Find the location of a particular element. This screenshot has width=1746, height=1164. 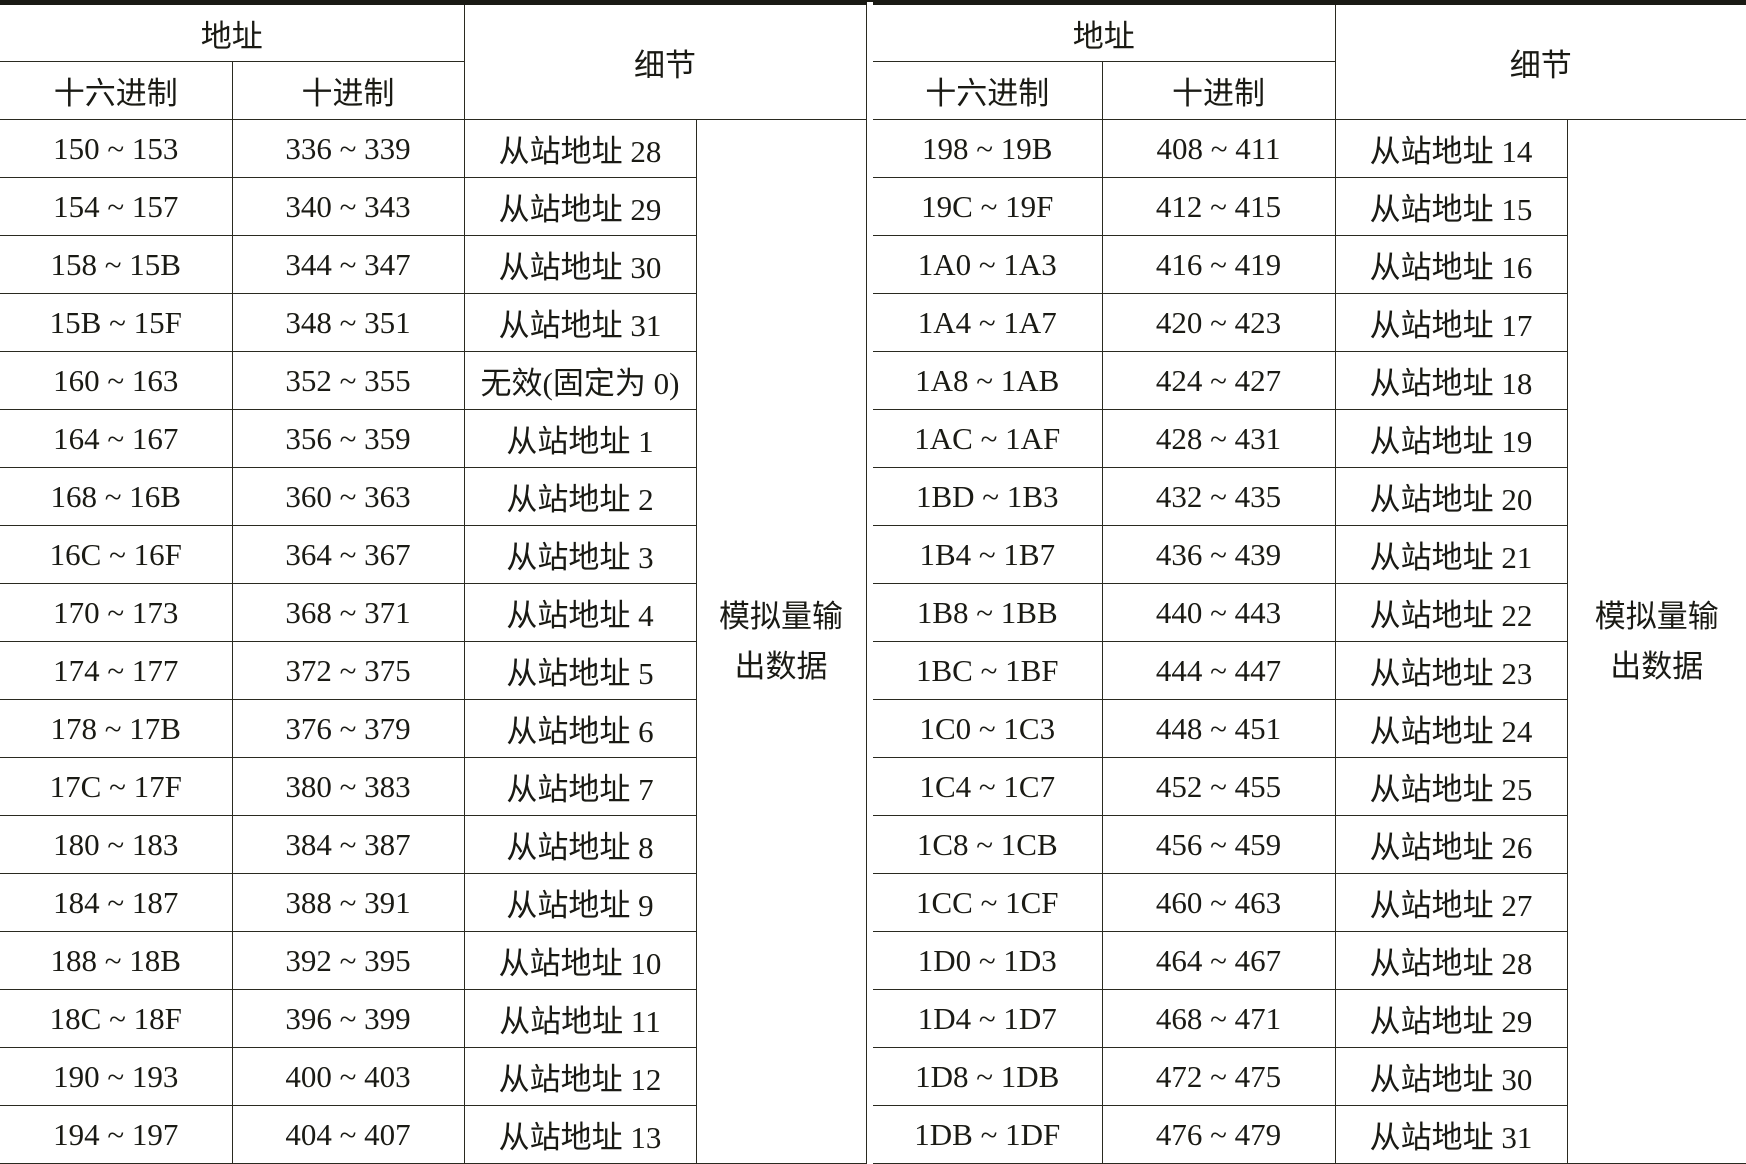

hex-range: 180 ~ 183 is located at coordinates (116, 844).